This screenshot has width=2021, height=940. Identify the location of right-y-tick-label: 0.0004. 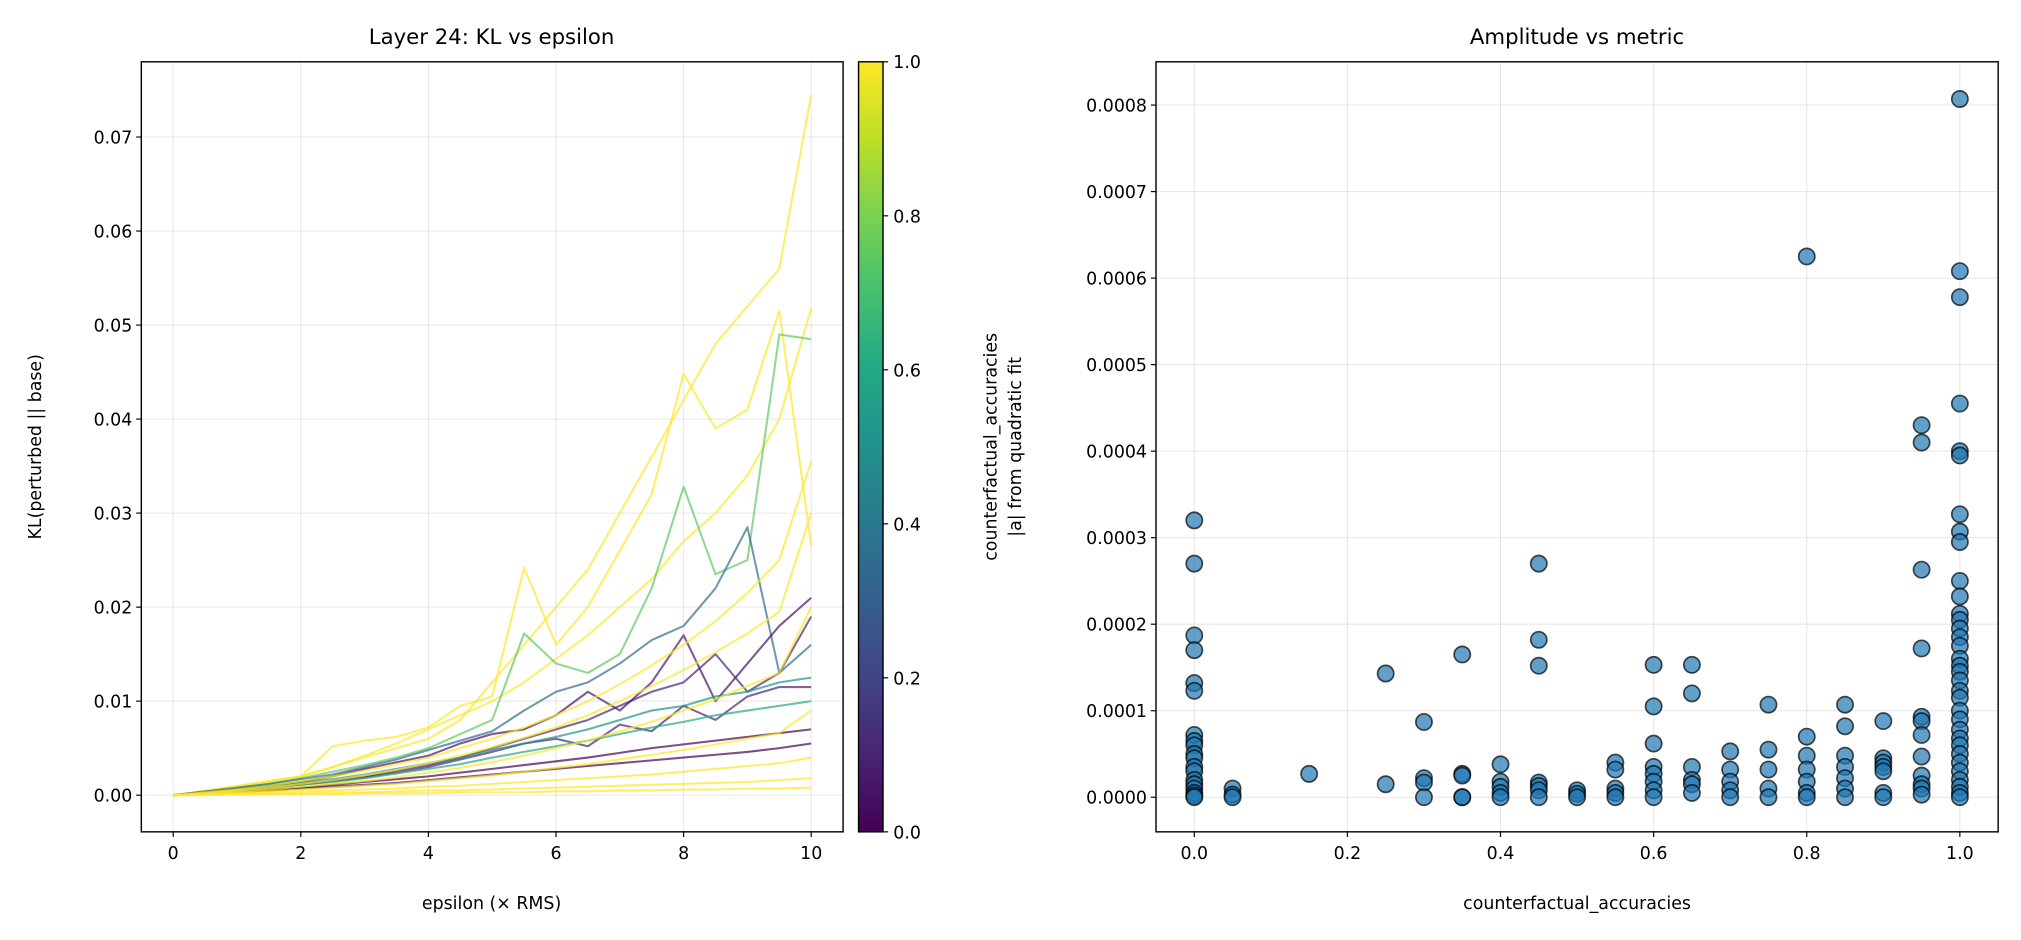
(1116, 453).